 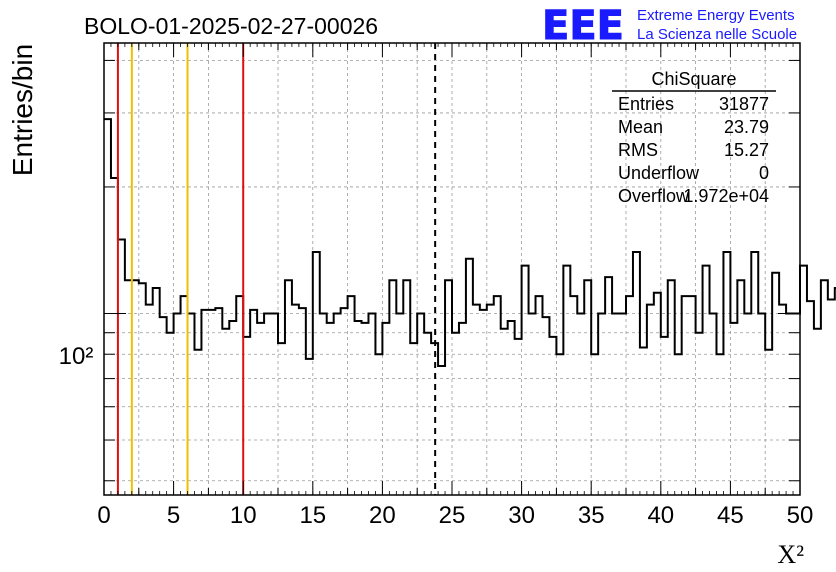 What do you see at coordinates (173, 515) in the screenshot?
I see `x-tick-label: 5` at bounding box center [173, 515].